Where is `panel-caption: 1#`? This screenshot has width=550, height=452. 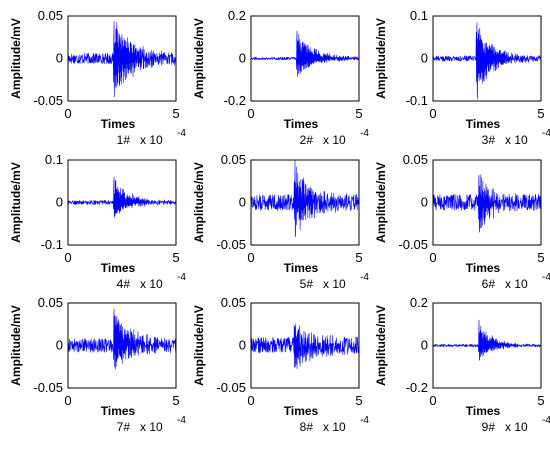 panel-caption: 1# is located at coordinates (124, 140).